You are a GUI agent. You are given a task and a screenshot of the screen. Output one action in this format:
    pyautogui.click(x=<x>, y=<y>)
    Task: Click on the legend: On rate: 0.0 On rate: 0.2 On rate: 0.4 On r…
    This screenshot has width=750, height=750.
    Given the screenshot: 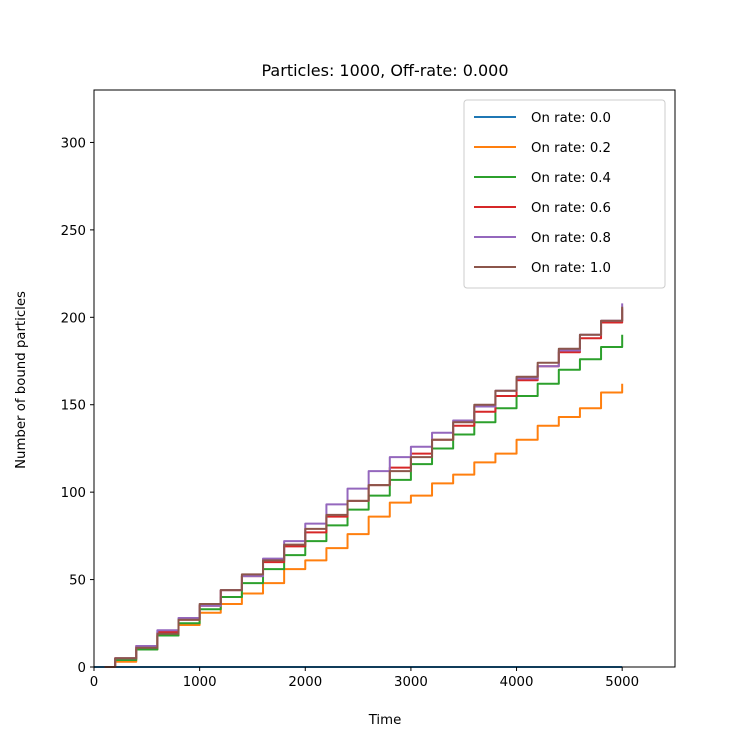 What is the action you would take?
    pyautogui.click(x=564, y=194)
    